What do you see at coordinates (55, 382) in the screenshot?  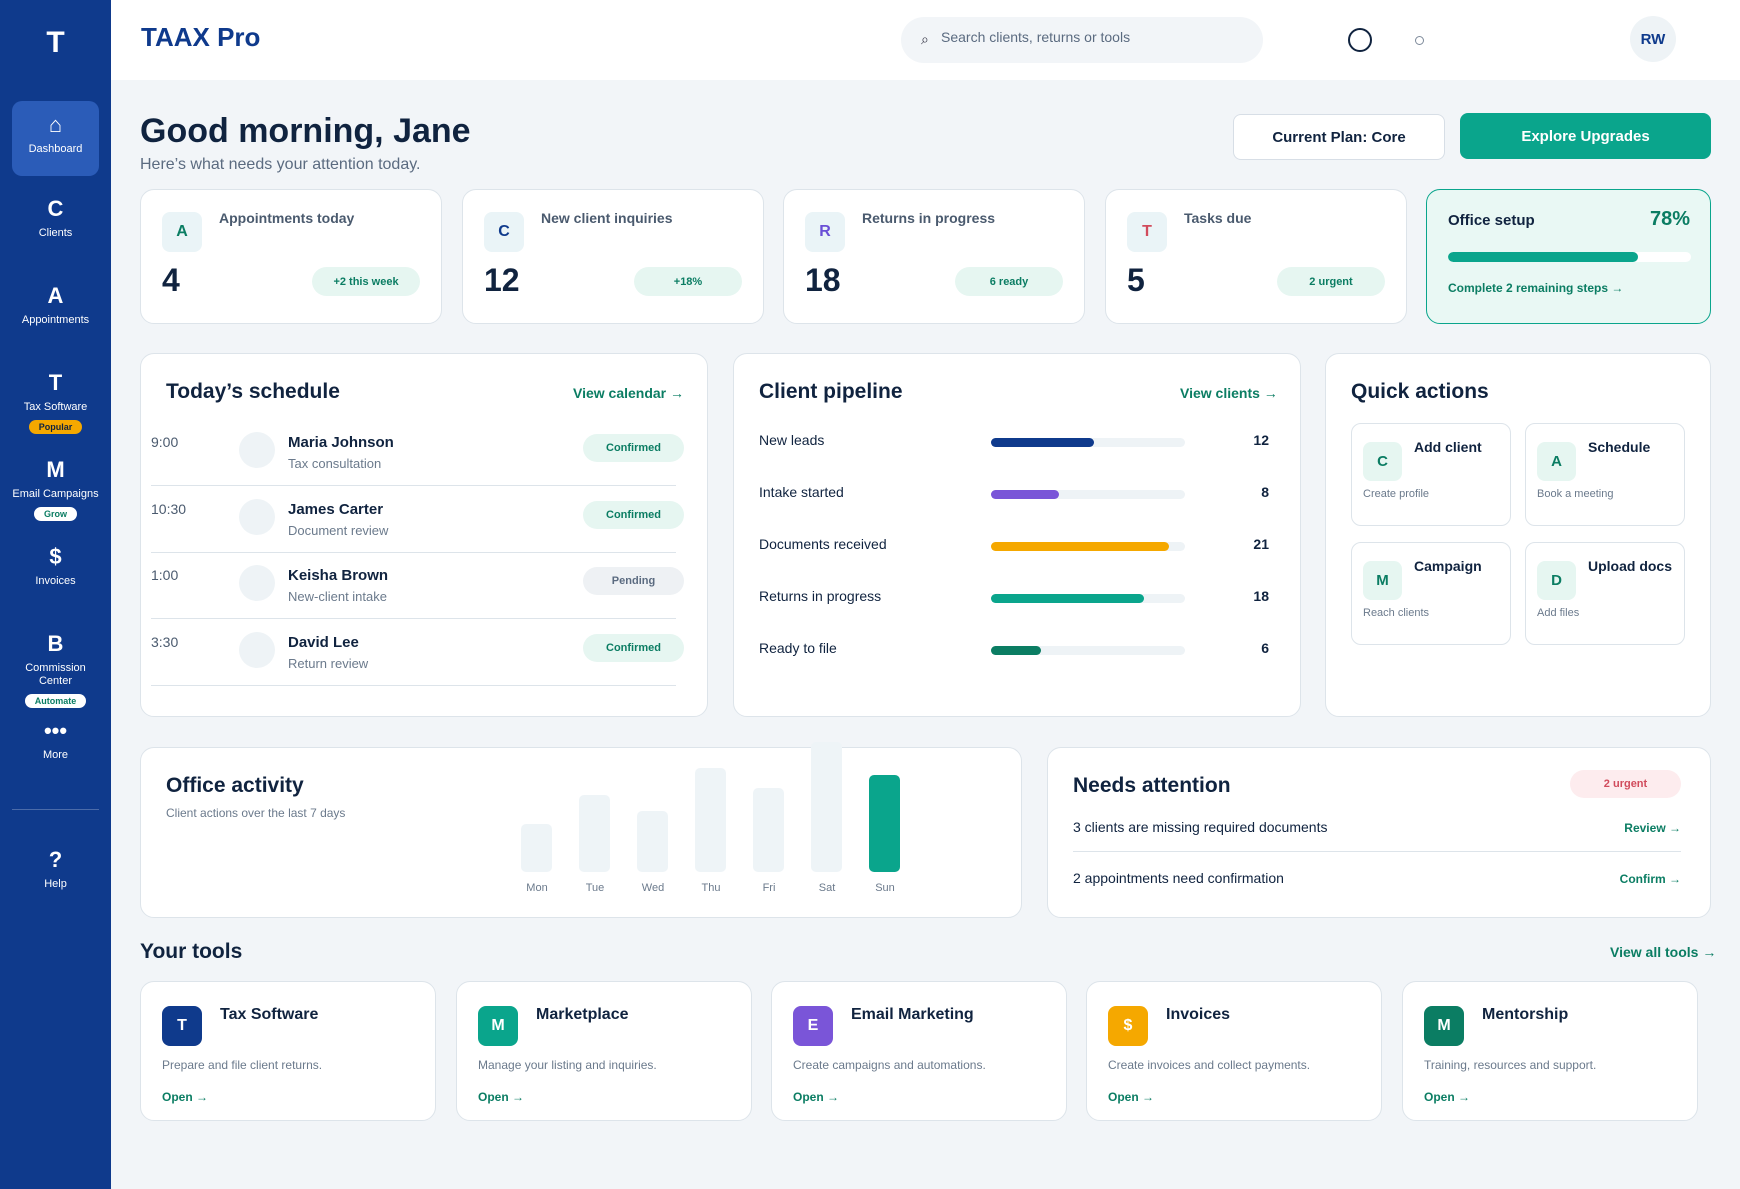 I see `tax-software-icon: T` at bounding box center [55, 382].